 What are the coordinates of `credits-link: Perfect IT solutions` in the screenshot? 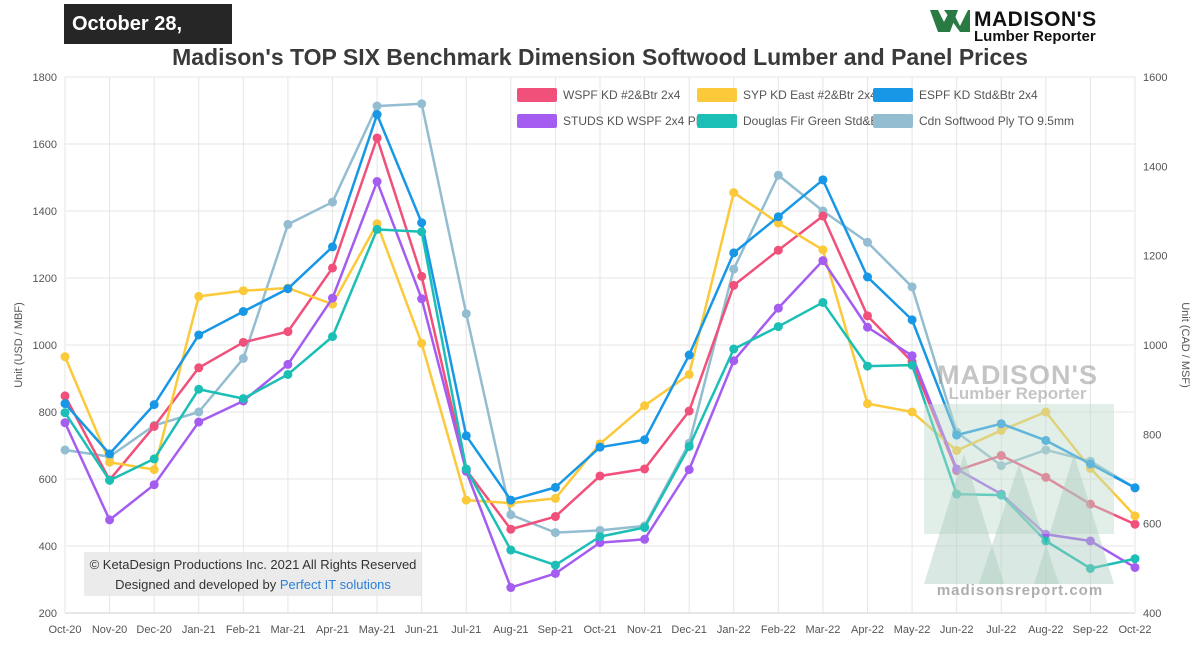 It's located at (335, 584).